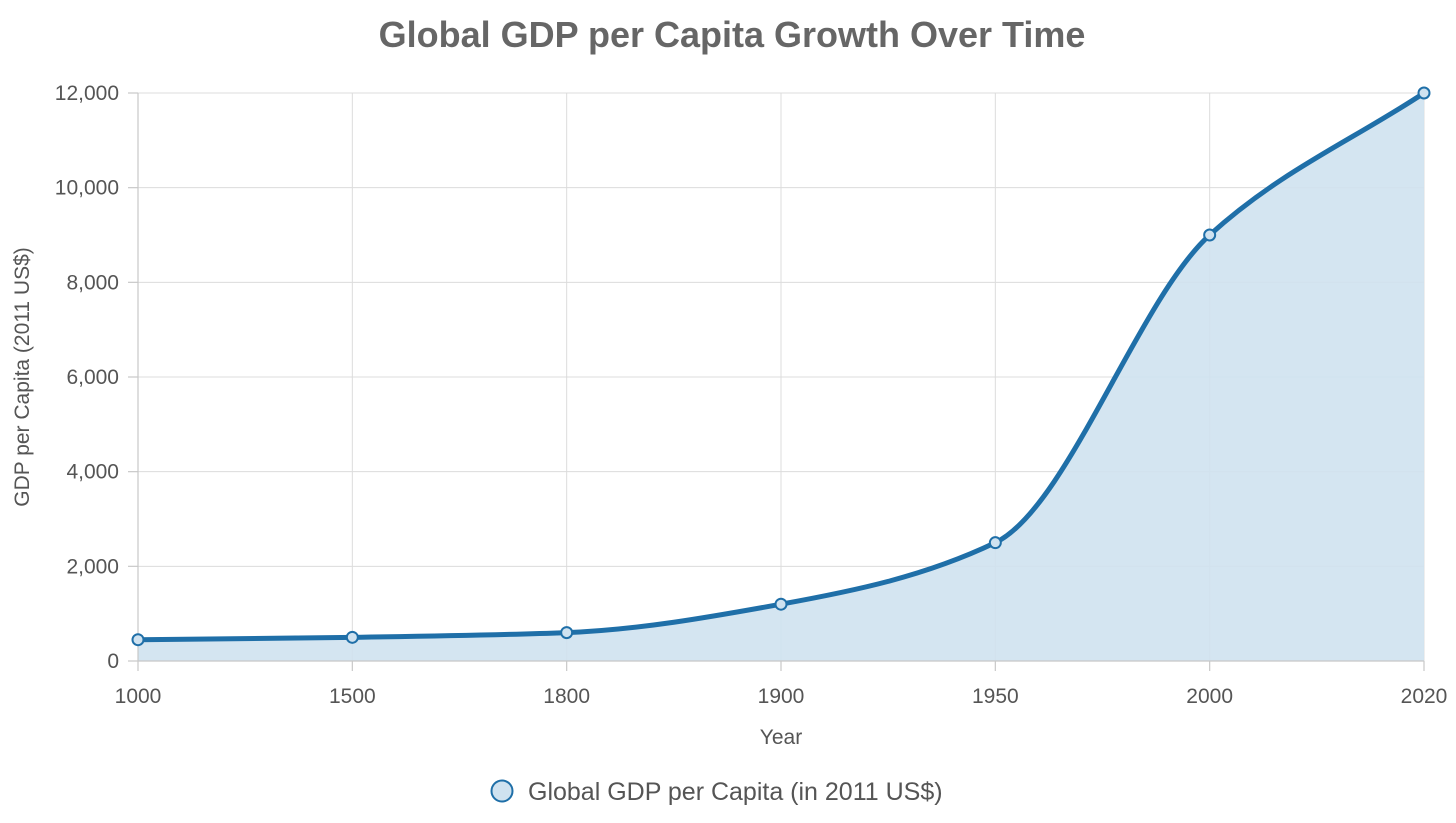  What do you see at coordinates (995, 696) in the screenshot?
I see `x-tick-label: 1950` at bounding box center [995, 696].